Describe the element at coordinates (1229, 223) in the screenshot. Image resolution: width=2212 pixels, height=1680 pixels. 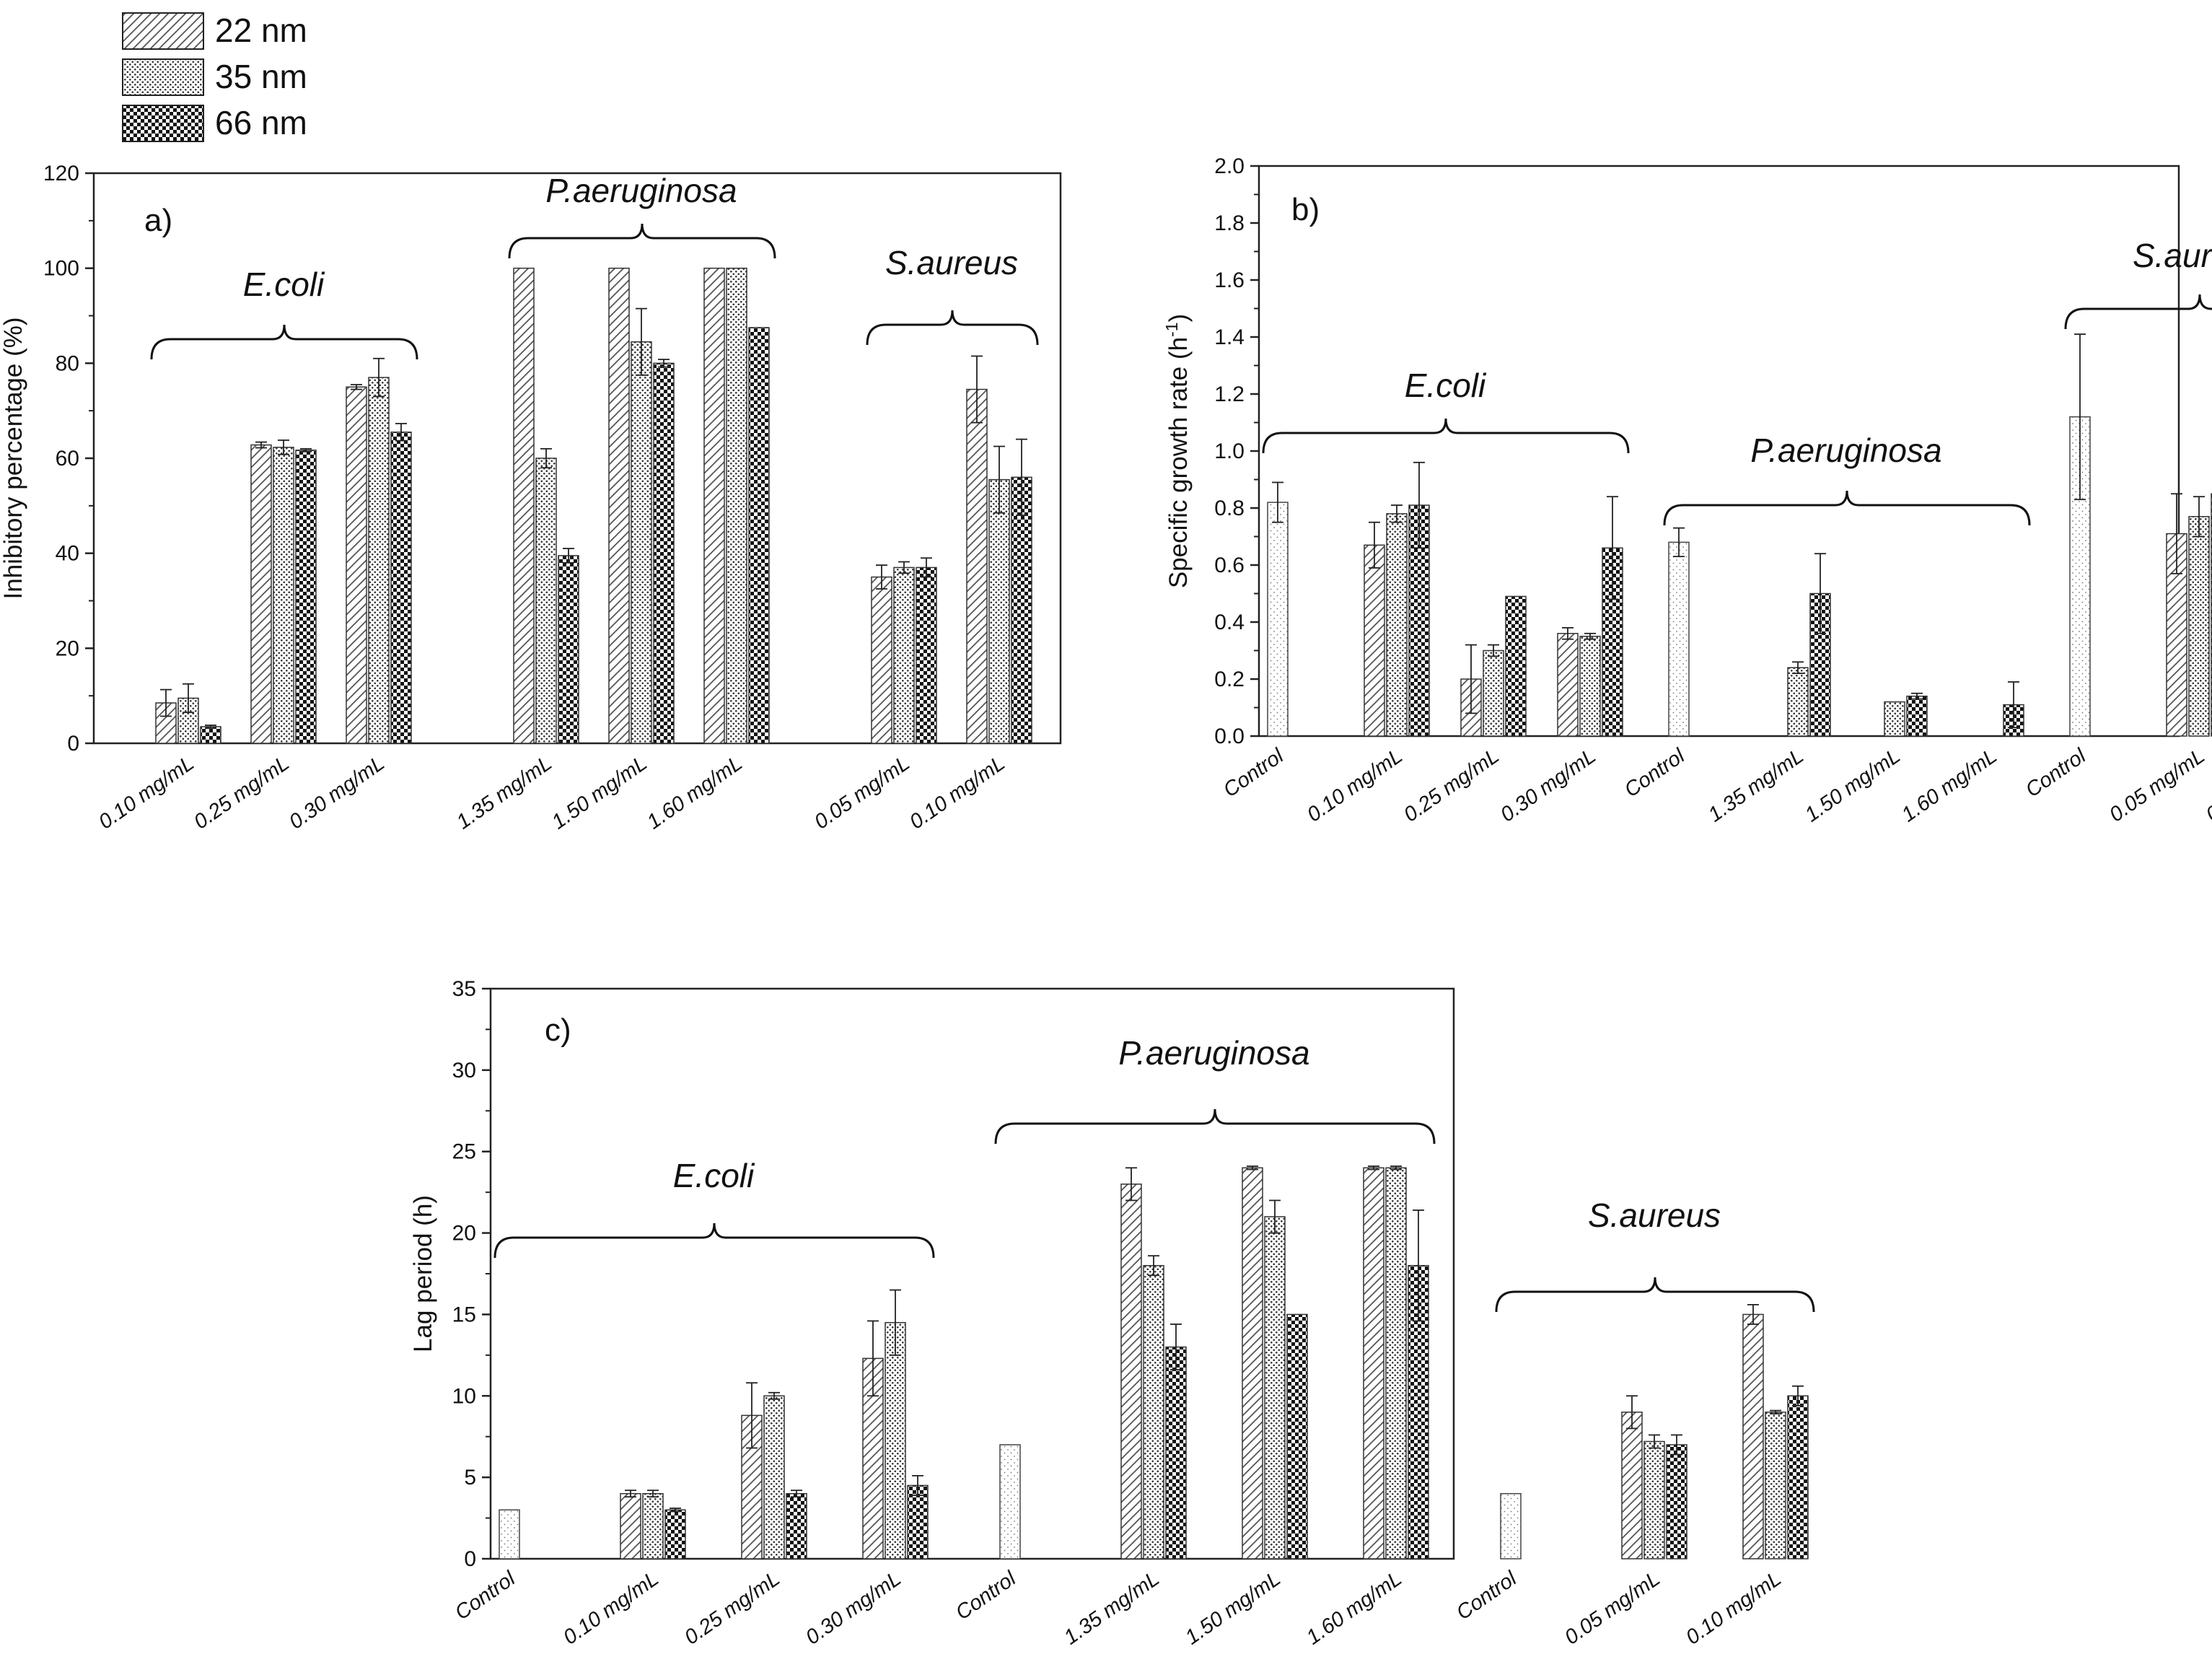
I see `y-tick-label: 1.8` at that location.